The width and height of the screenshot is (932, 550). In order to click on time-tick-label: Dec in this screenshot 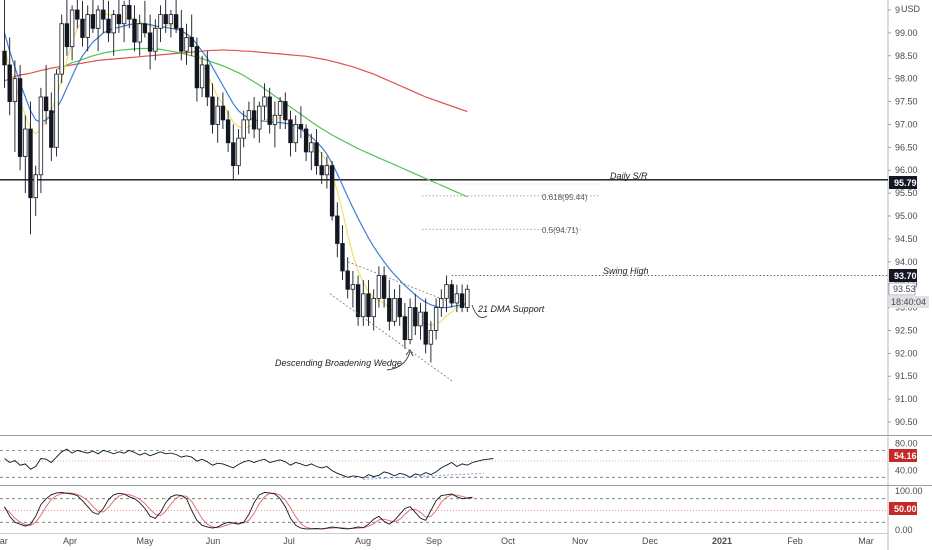, I will do `click(650, 541)`.